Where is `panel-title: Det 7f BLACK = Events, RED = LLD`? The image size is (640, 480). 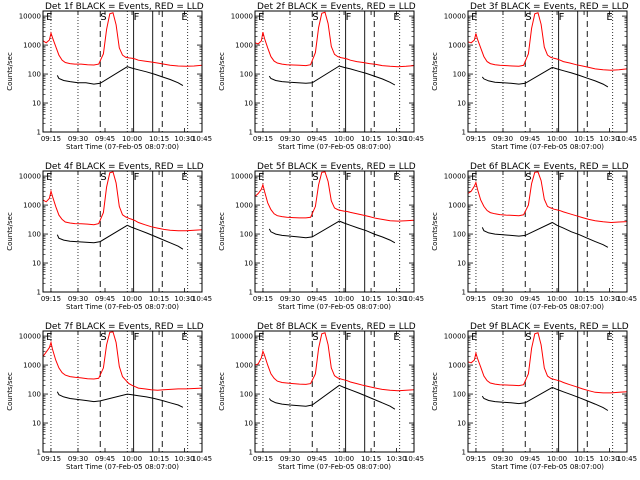 panel-title: Det 7f BLACK = Events, RED = LLD is located at coordinates (124, 327).